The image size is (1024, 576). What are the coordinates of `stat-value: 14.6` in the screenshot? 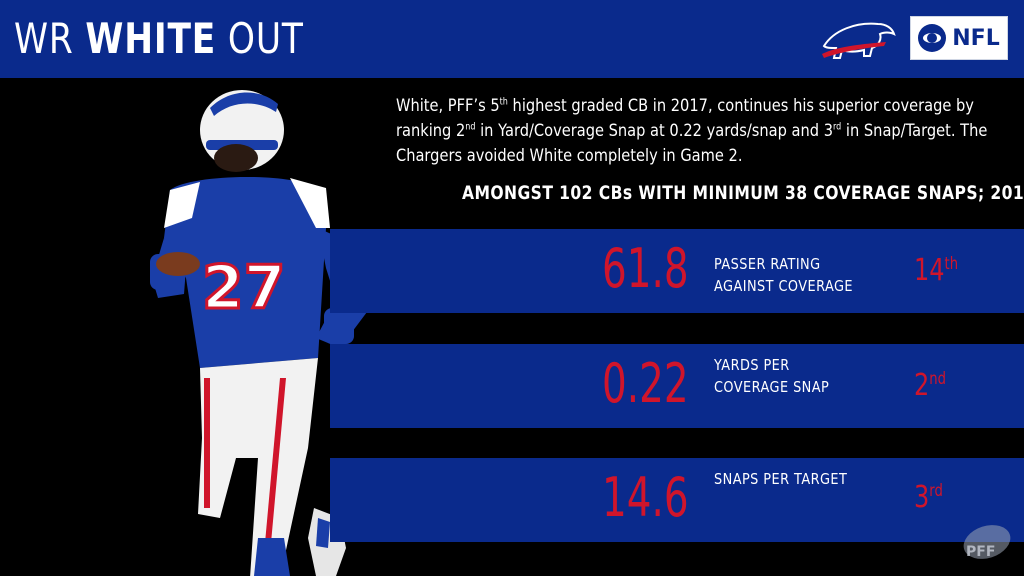 It's located at (645, 497).